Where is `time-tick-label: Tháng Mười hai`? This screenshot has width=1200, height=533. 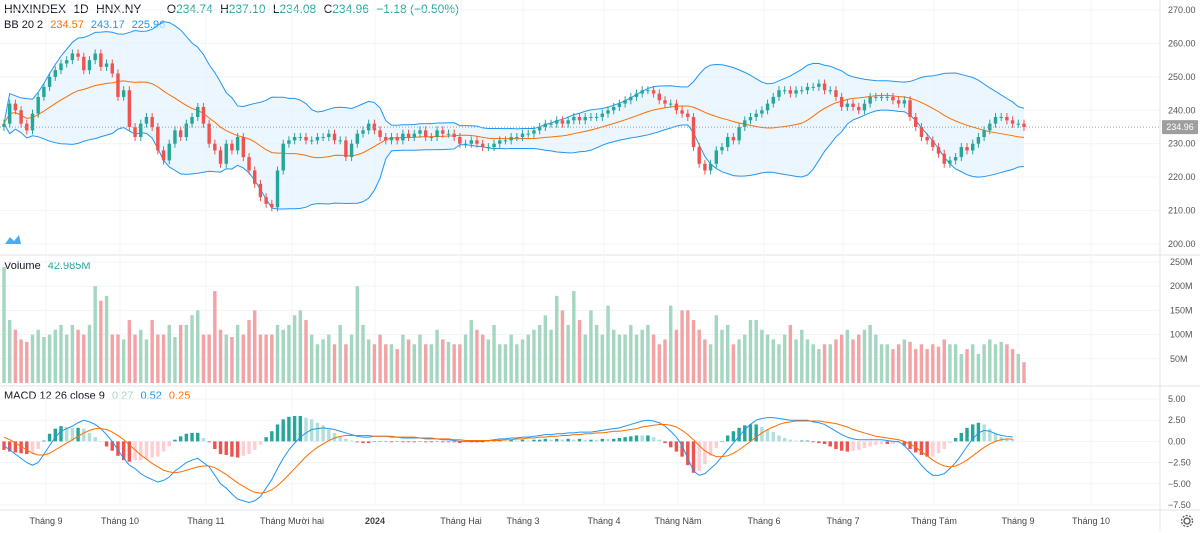
time-tick-label: Tháng Mười hai is located at coordinates (292, 521).